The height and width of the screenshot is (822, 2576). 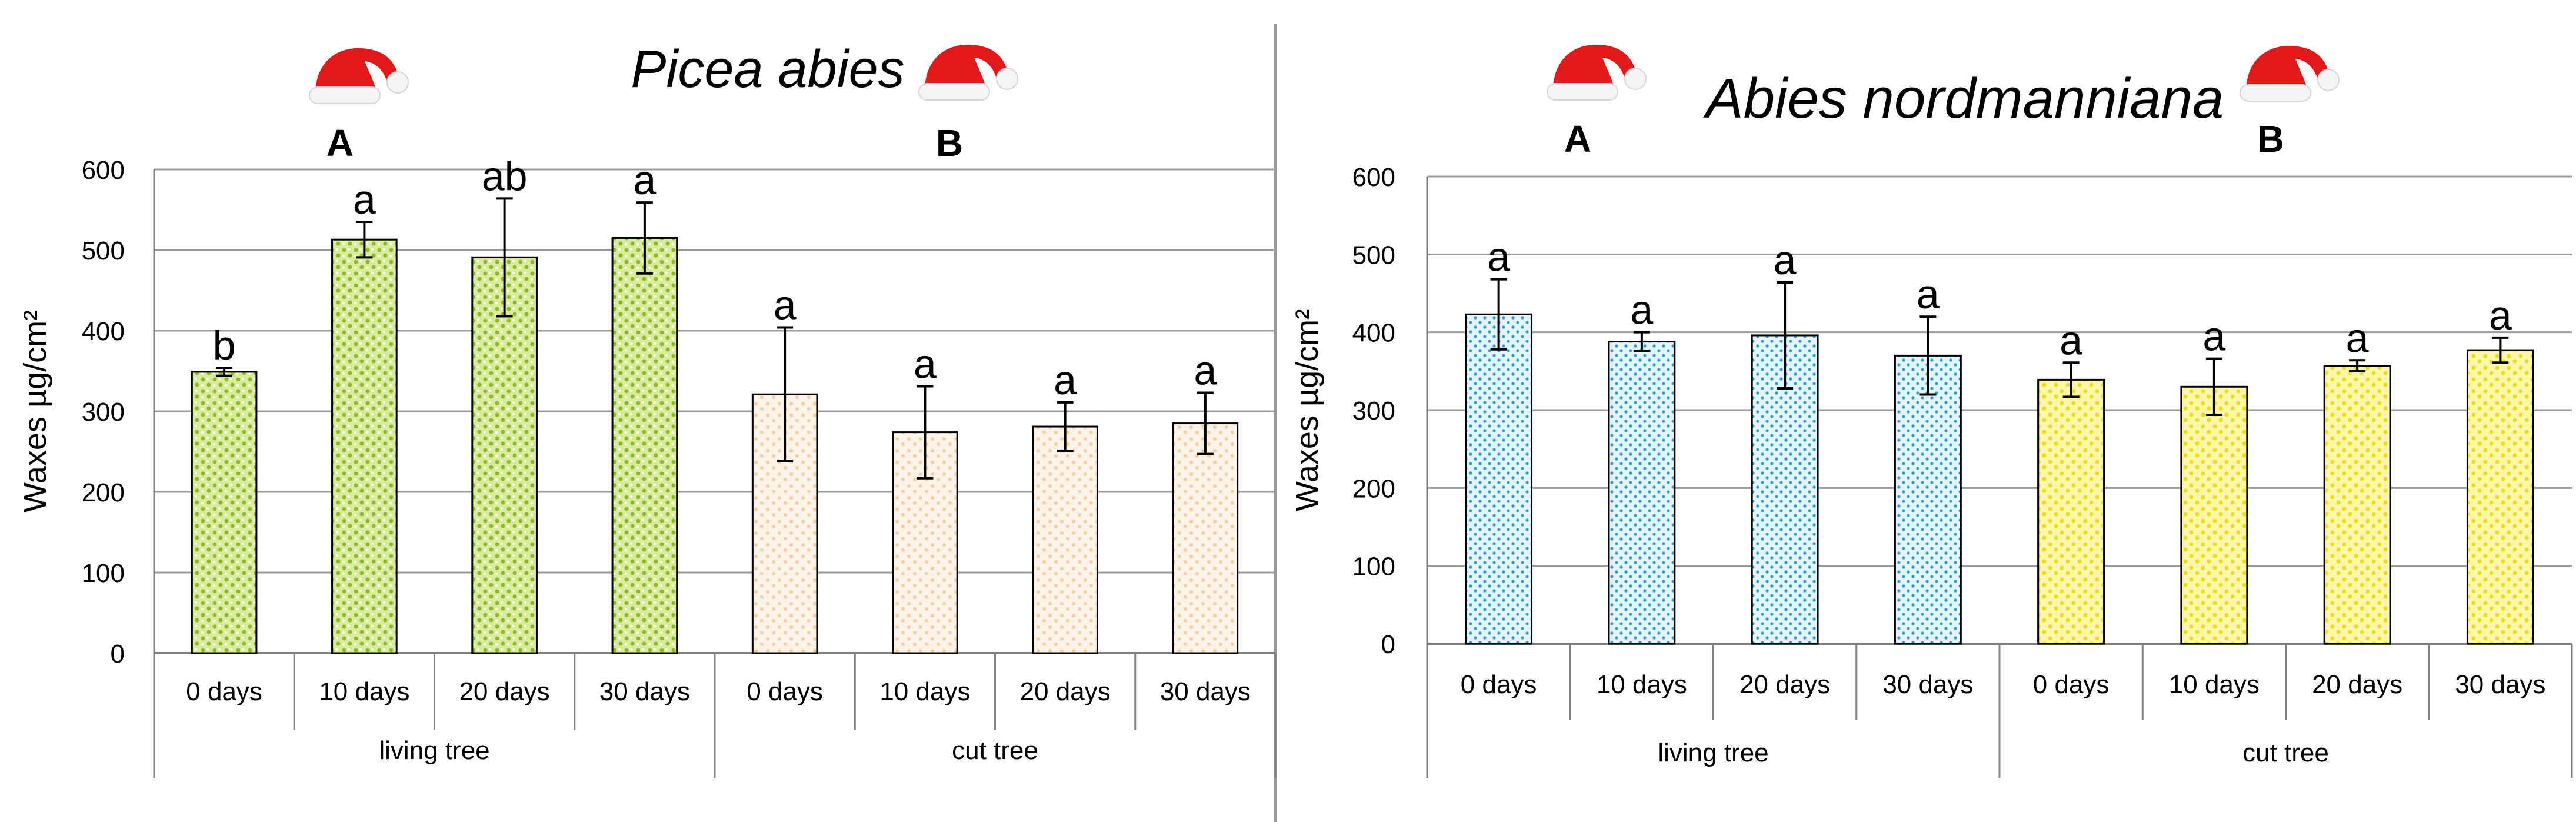 What do you see at coordinates (768, 69) in the screenshot?
I see `chart-title: Picea abies` at bounding box center [768, 69].